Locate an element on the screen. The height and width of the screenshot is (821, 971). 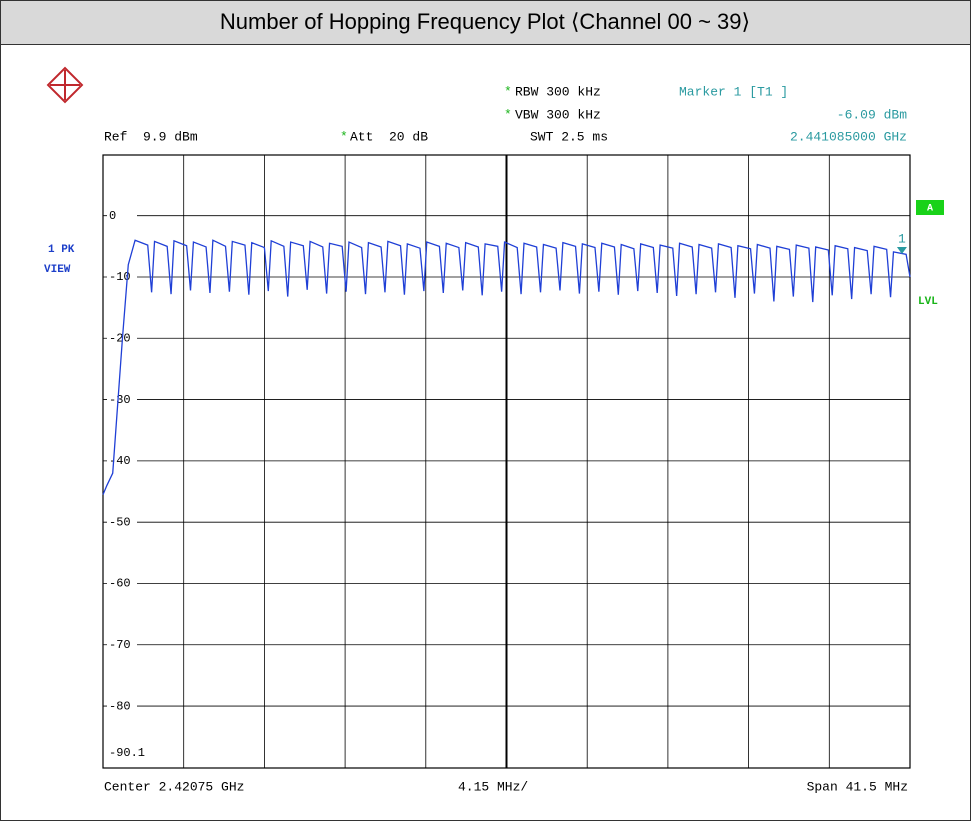
trace-view: VIEW is located at coordinates (57, 270).